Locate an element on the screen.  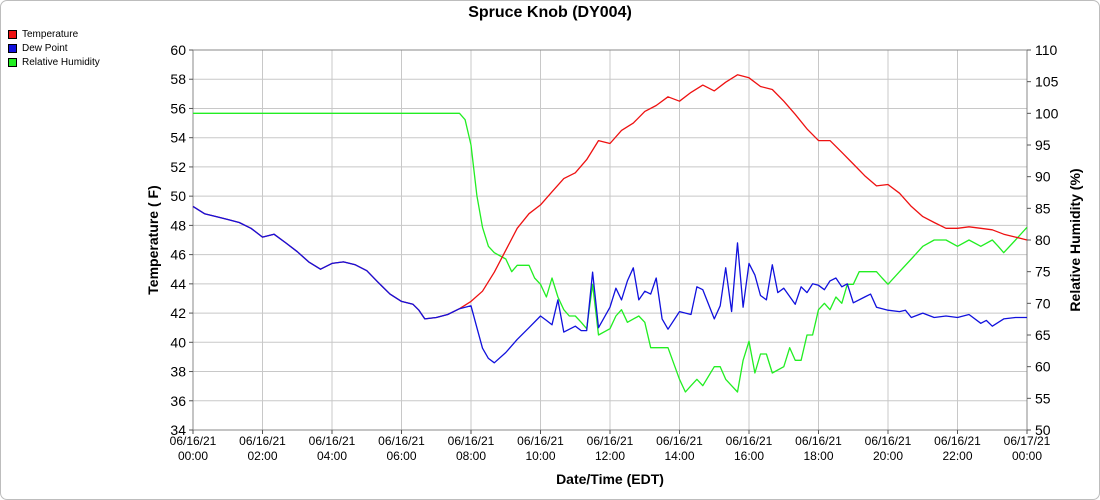
x-tick-label-time: 20:00 is located at coordinates (888, 456).